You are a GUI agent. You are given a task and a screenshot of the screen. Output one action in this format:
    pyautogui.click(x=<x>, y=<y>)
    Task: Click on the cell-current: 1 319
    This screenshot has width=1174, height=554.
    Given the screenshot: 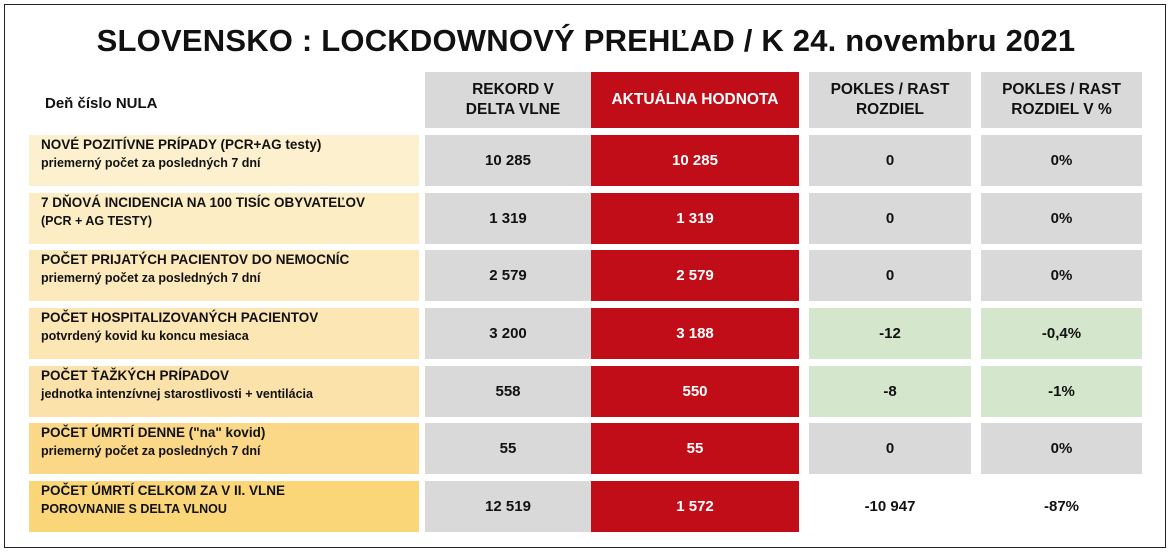 What is the action you would take?
    pyautogui.click(x=695, y=218)
    